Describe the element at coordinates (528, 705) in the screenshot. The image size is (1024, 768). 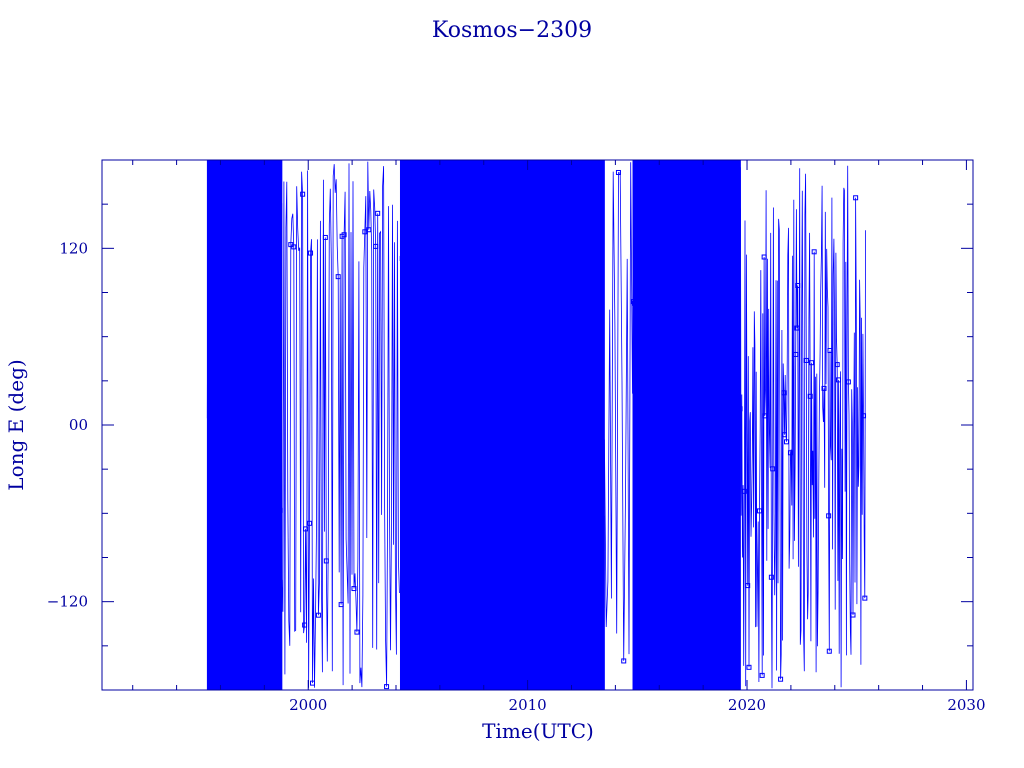
I see `x-tick-label: 2010` at that location.